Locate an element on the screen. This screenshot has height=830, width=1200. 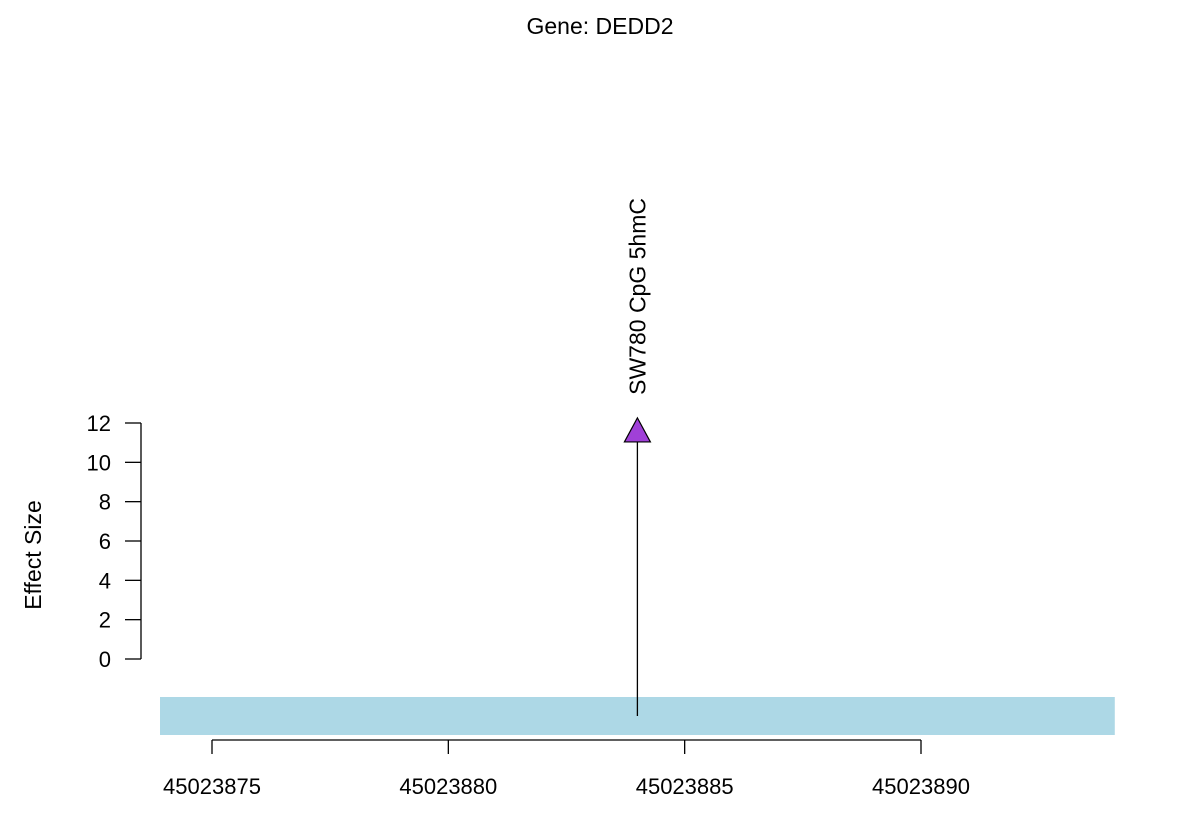
y-tick-label: 12 is located at coordinates (99, 423).